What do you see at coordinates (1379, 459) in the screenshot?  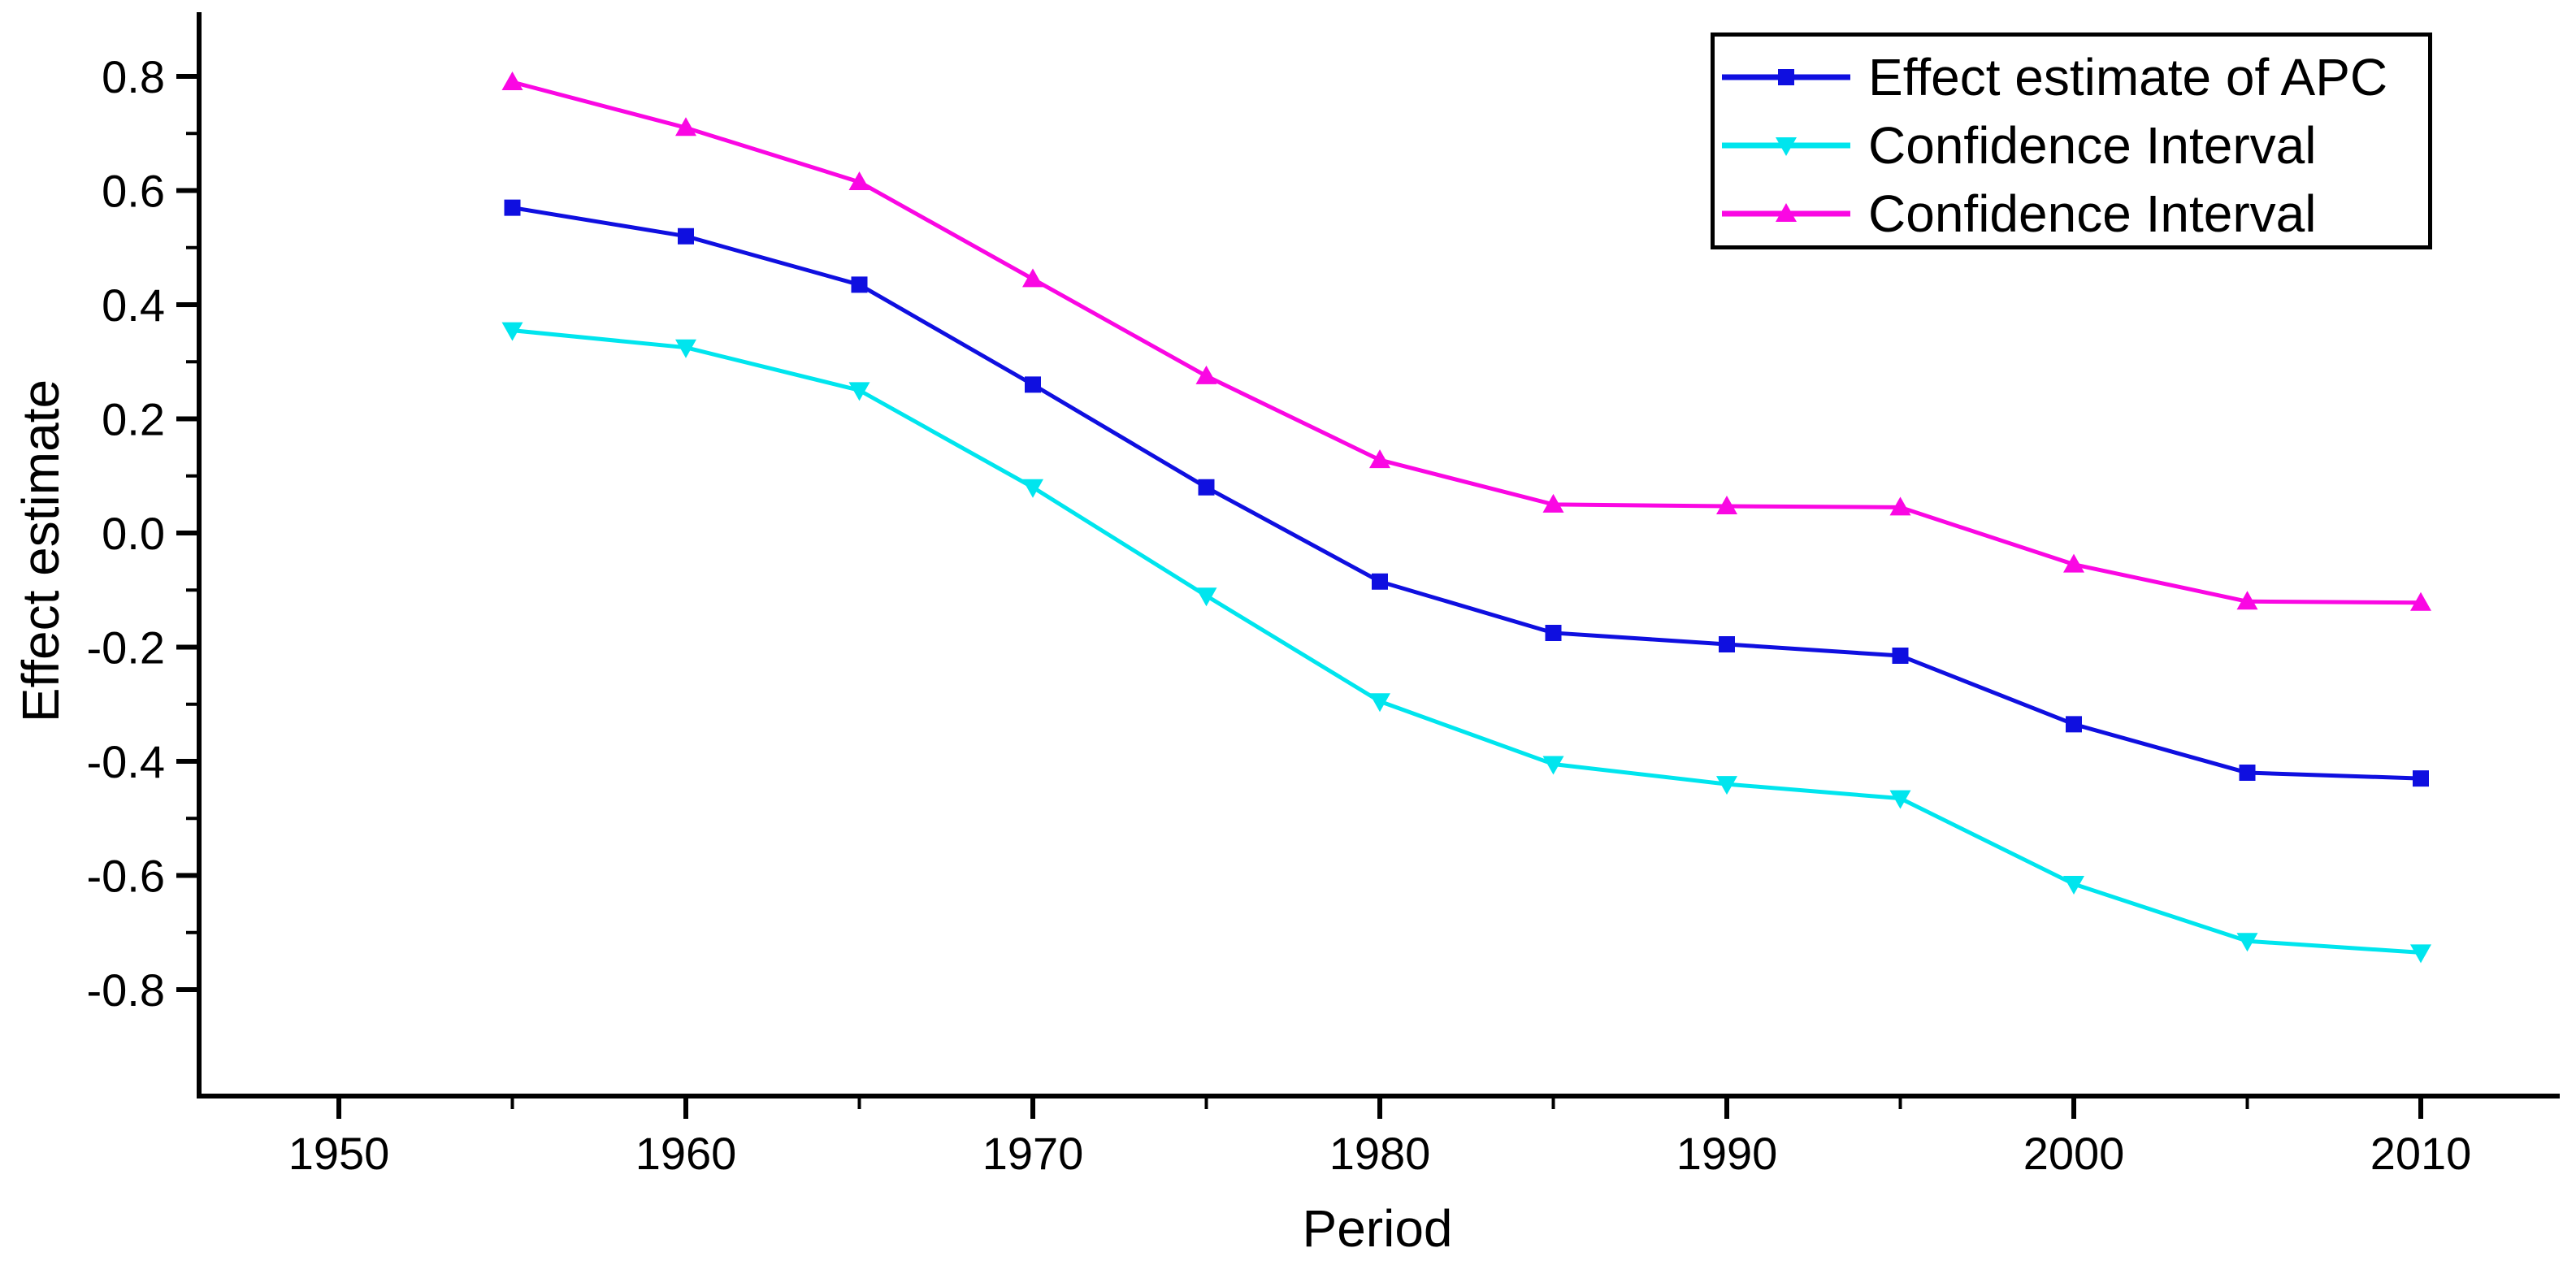 I see `data-point-marker-s2-1980` at bounding box center [1379, 459].